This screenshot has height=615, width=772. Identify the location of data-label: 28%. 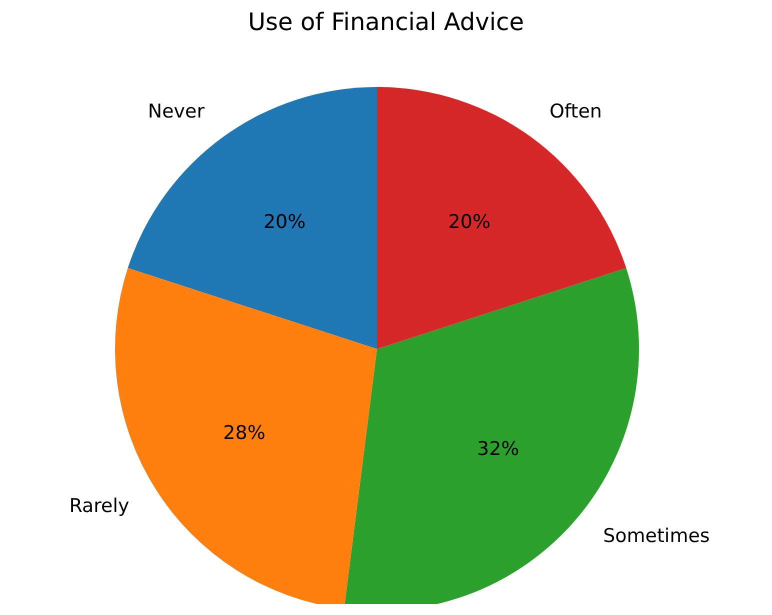
(244, 433).